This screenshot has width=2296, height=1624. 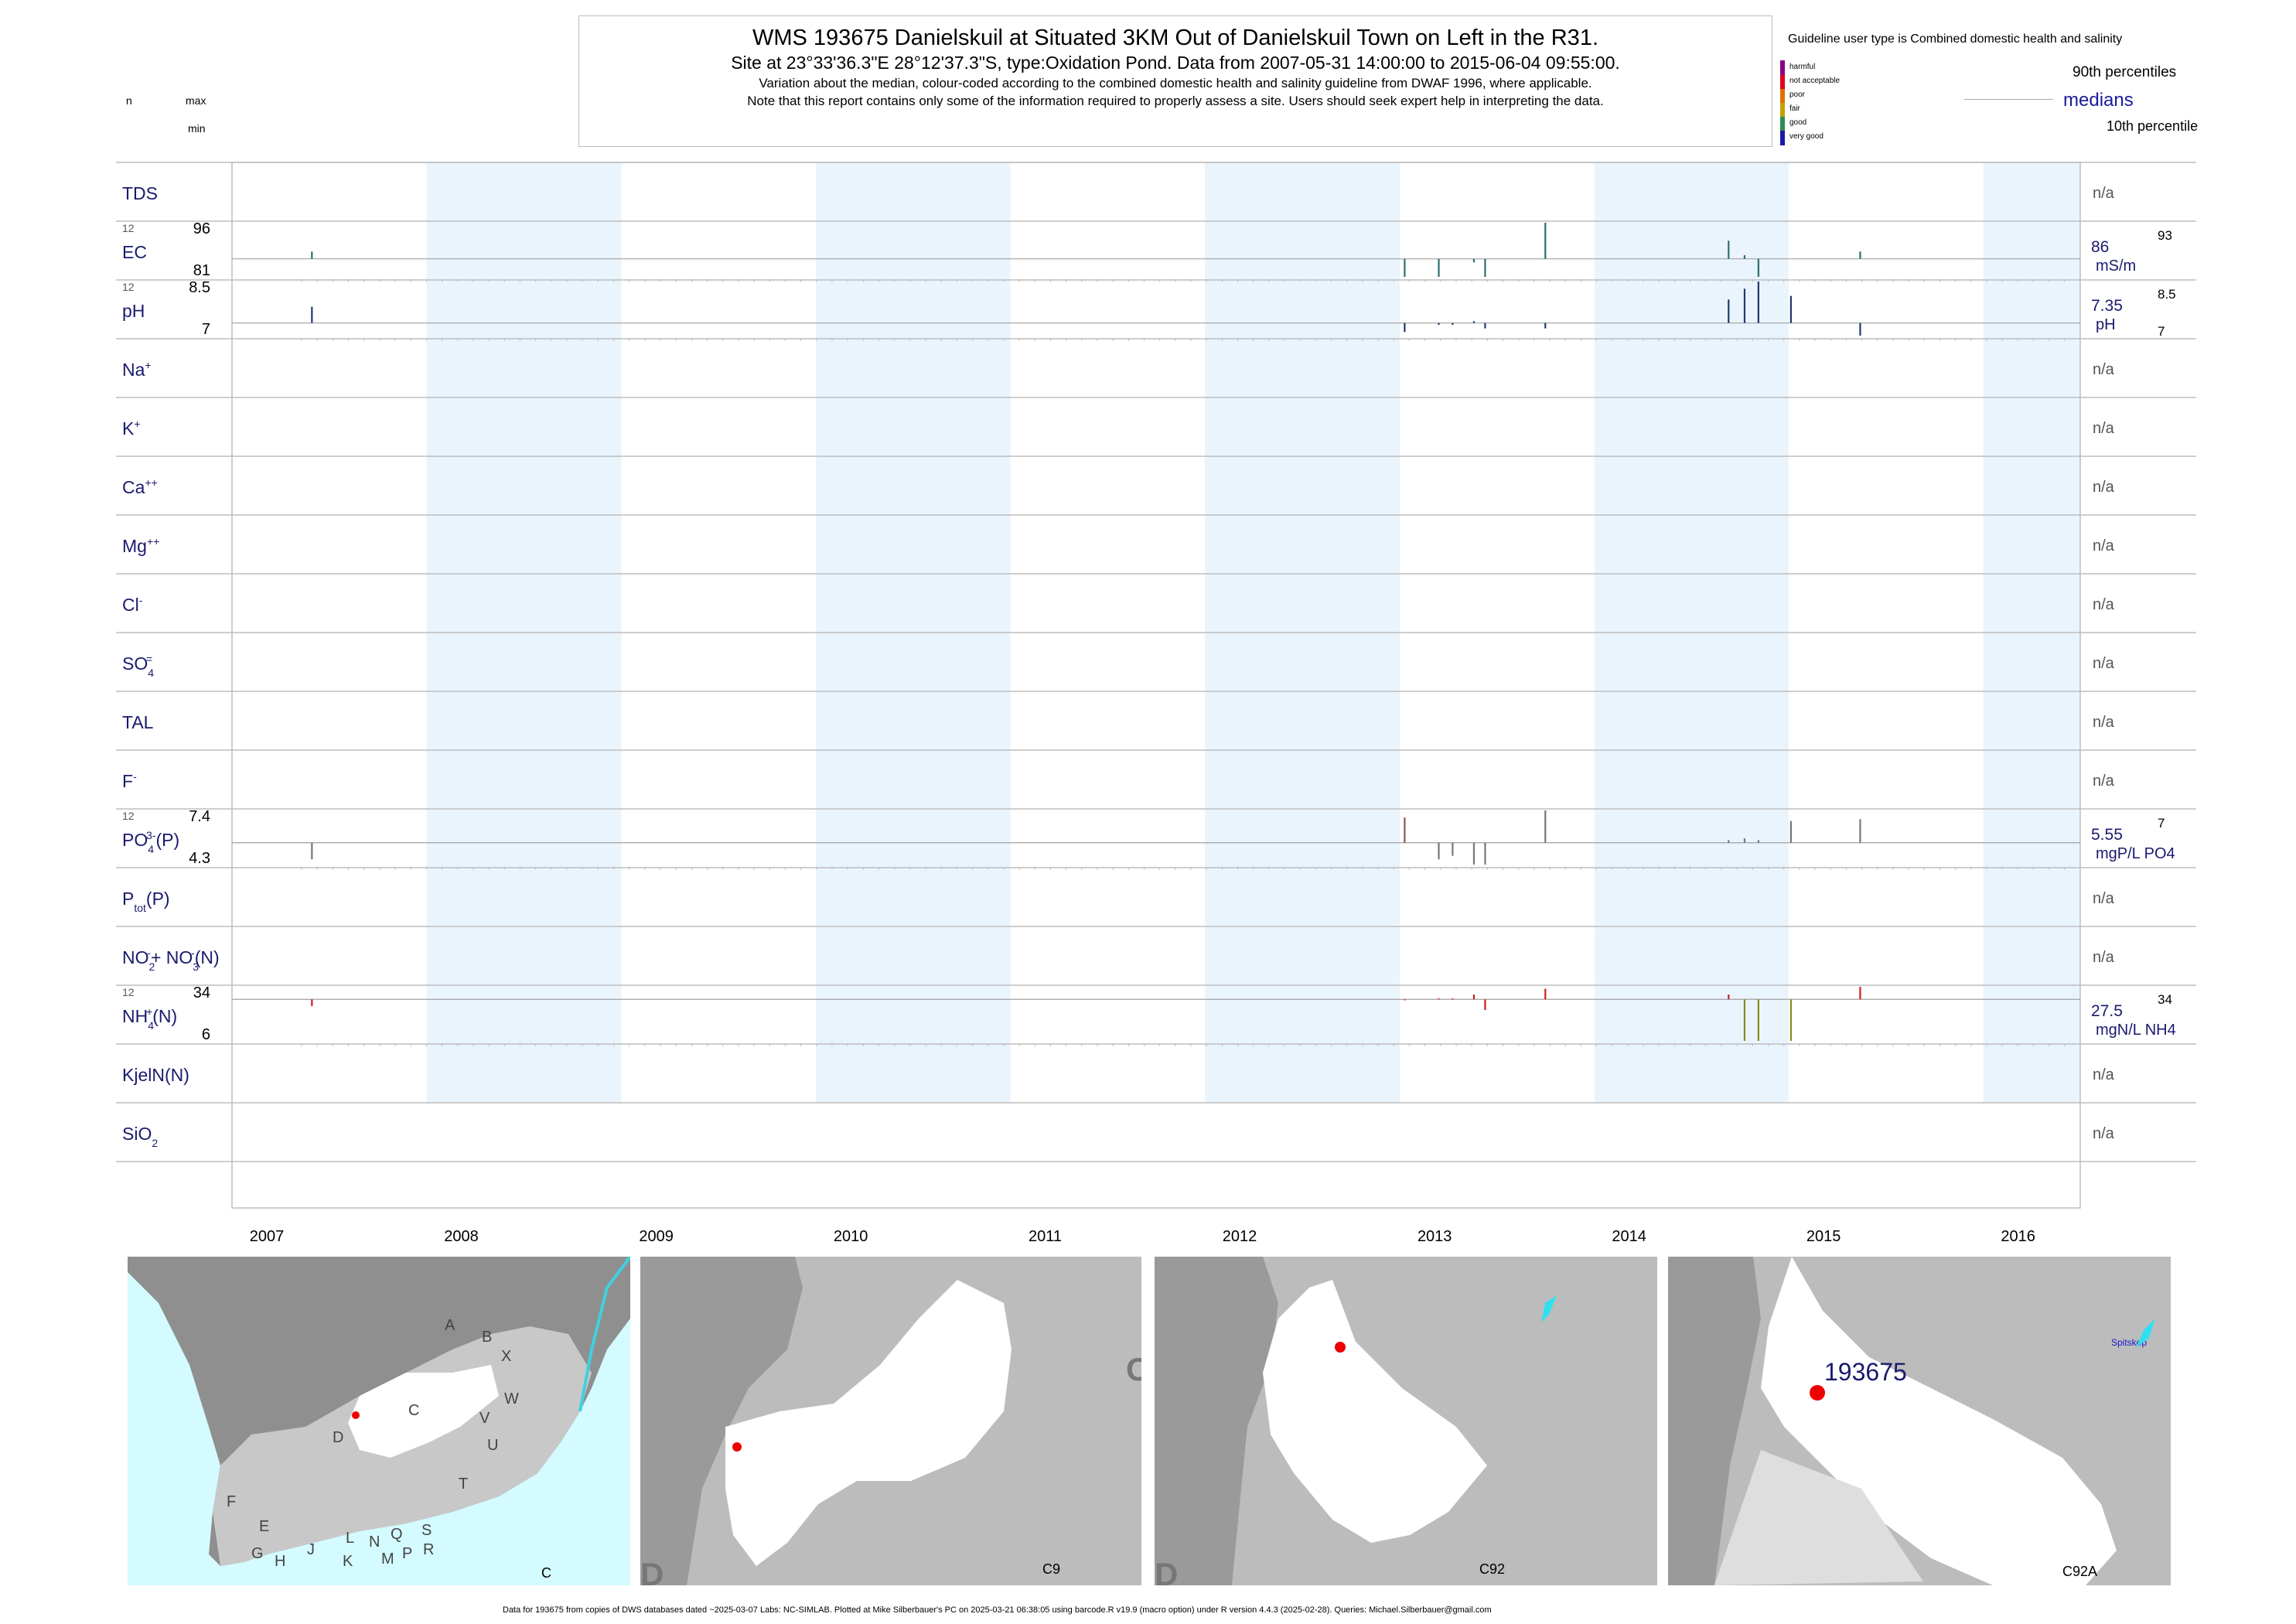 What do you see at coordinates (196, 100) in the screenshot?
I see `header-max-label: max` at bounding box center [196, 100].